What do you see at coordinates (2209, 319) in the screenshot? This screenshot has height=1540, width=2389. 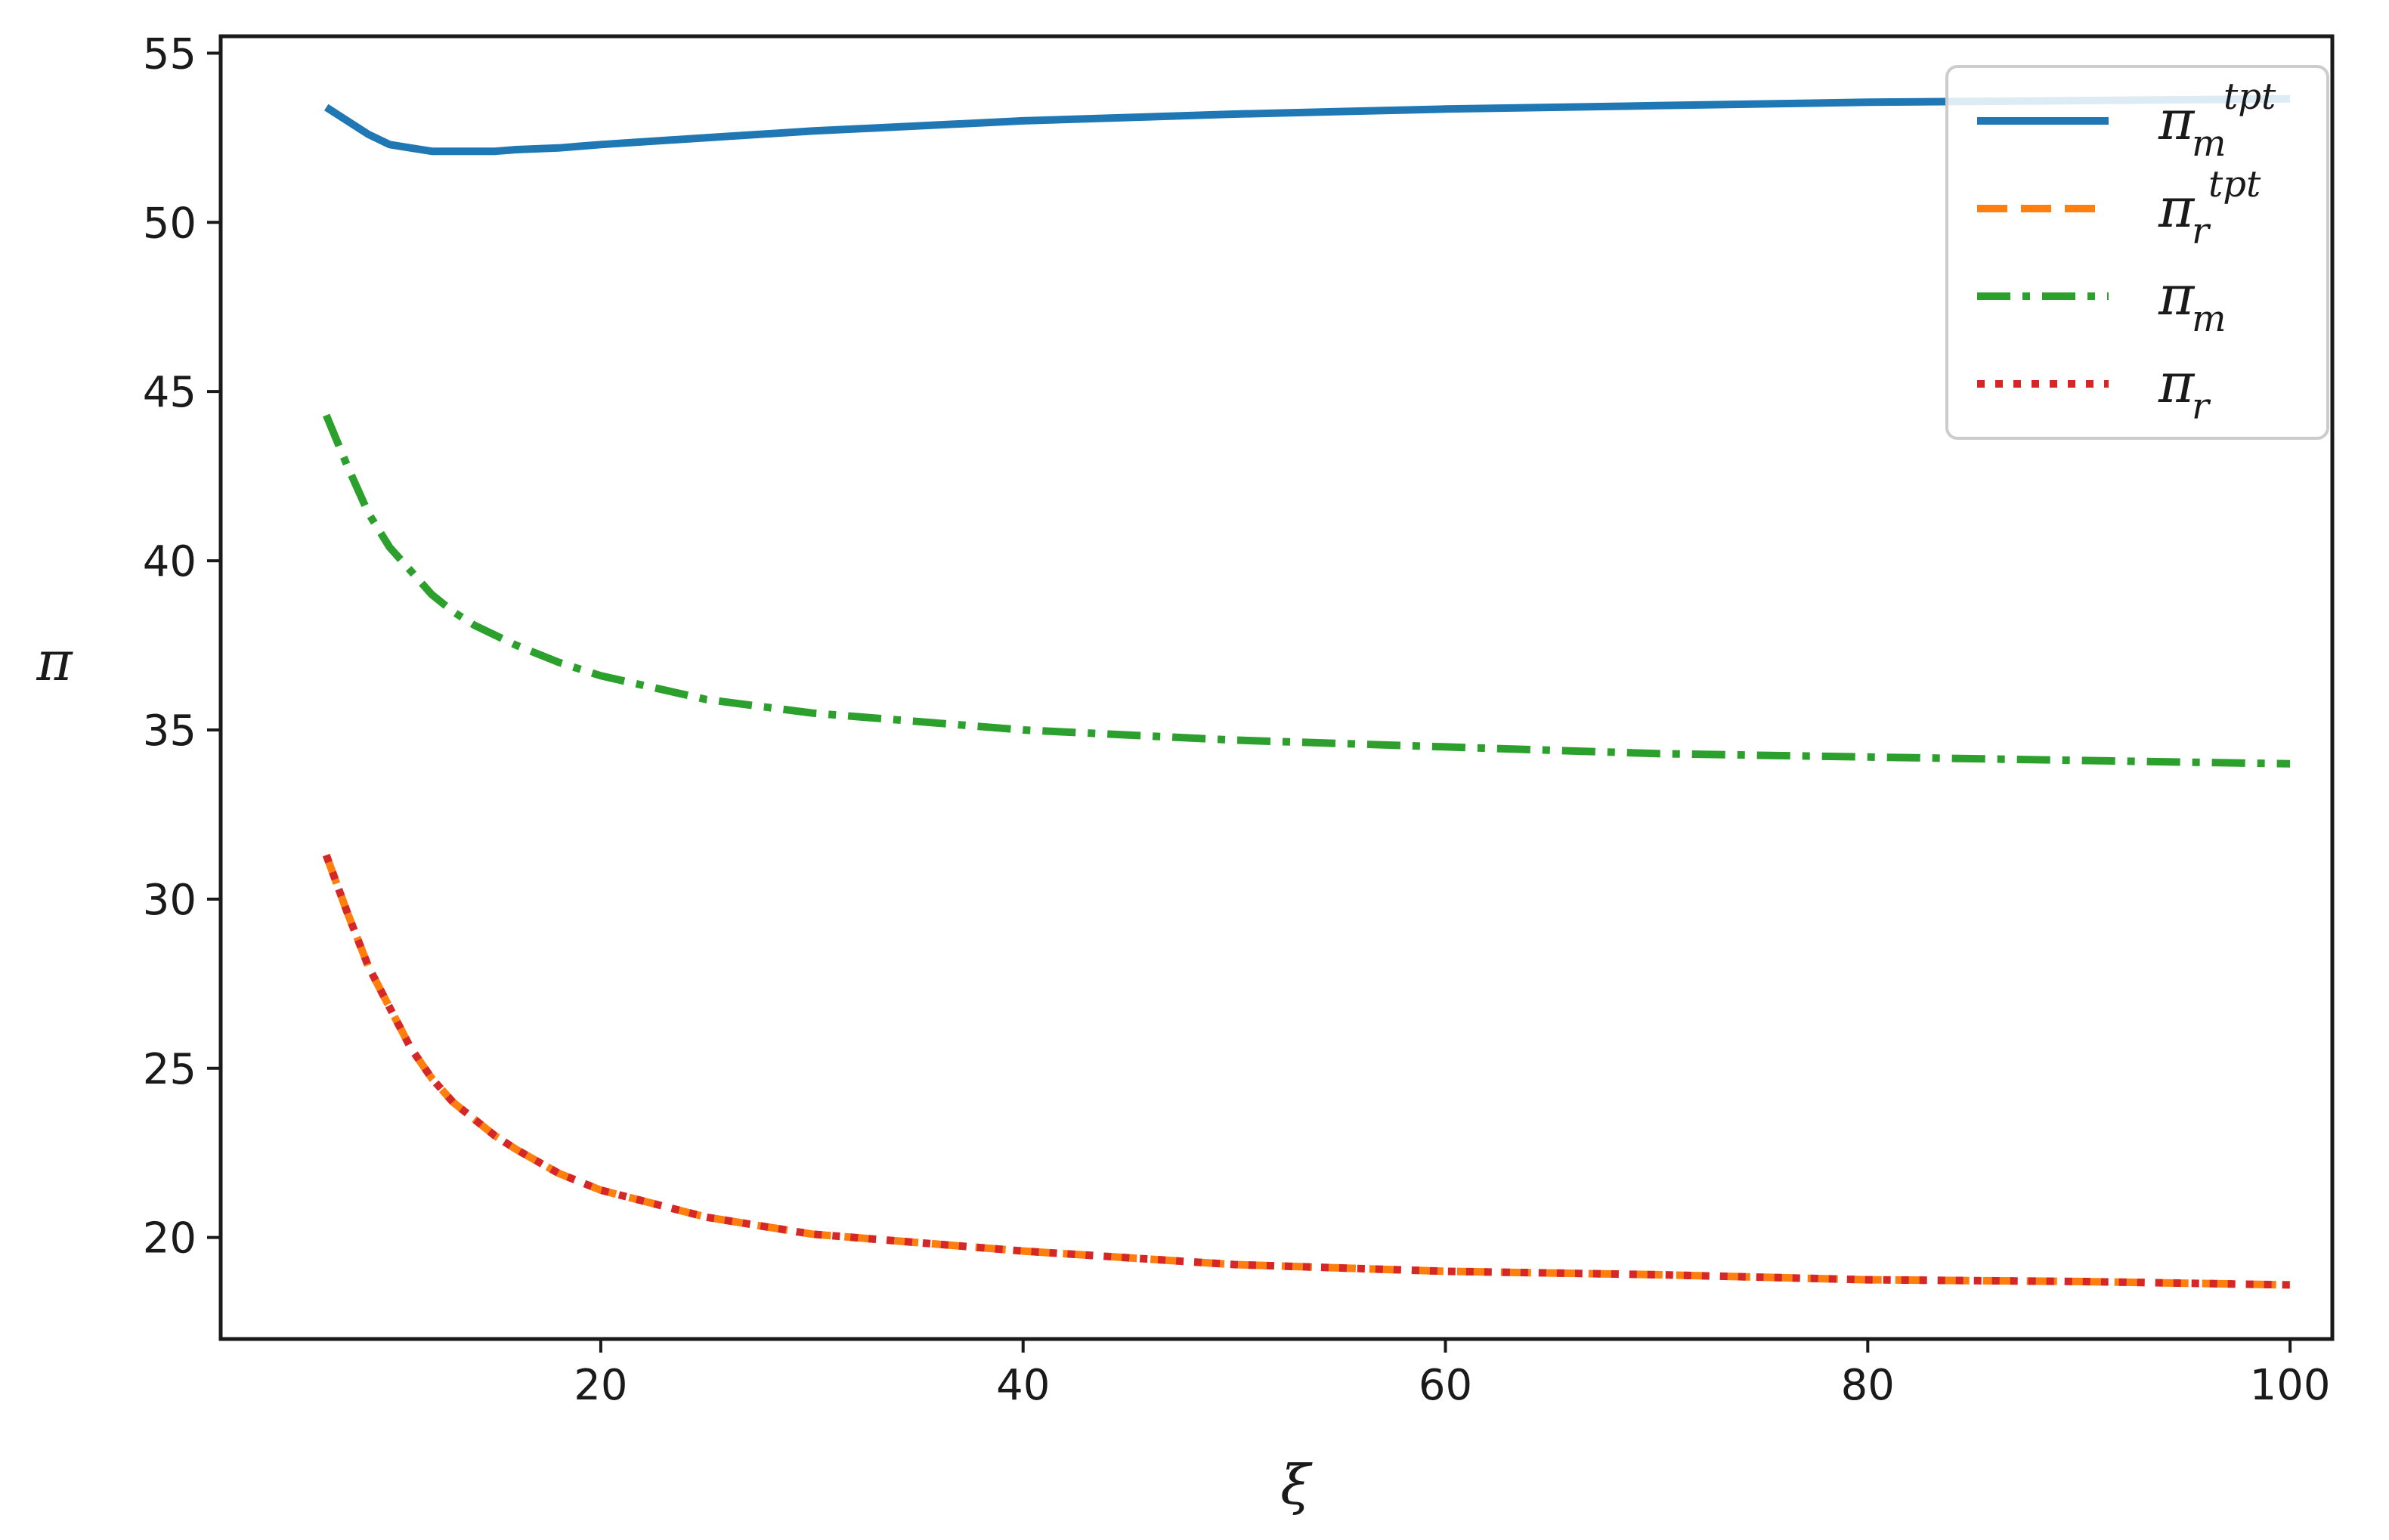 I see `legend-subscript-2: m` at bounding box center [2209, 319].